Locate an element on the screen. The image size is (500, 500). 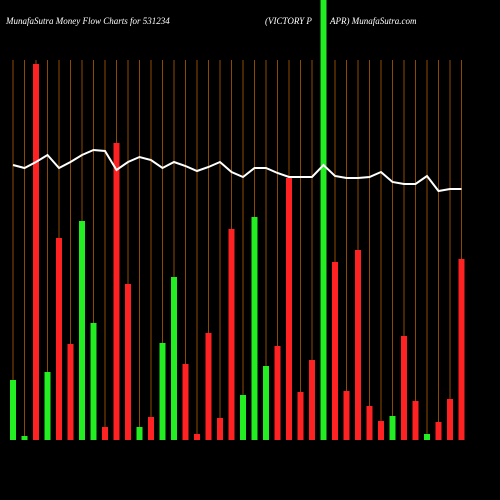
money-flow-line is located at coordinates (237, 170).